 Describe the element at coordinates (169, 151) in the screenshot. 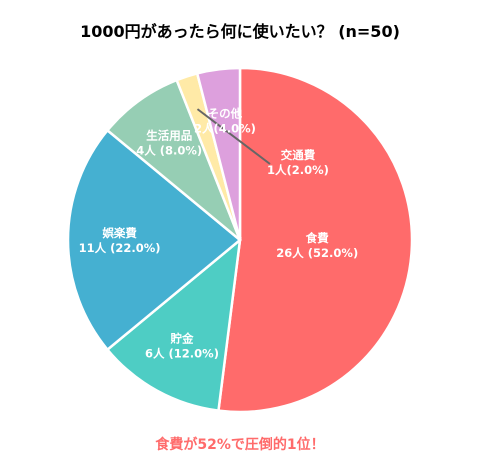

I see `slice-value-3: 4人 (8.0%)` at that location.